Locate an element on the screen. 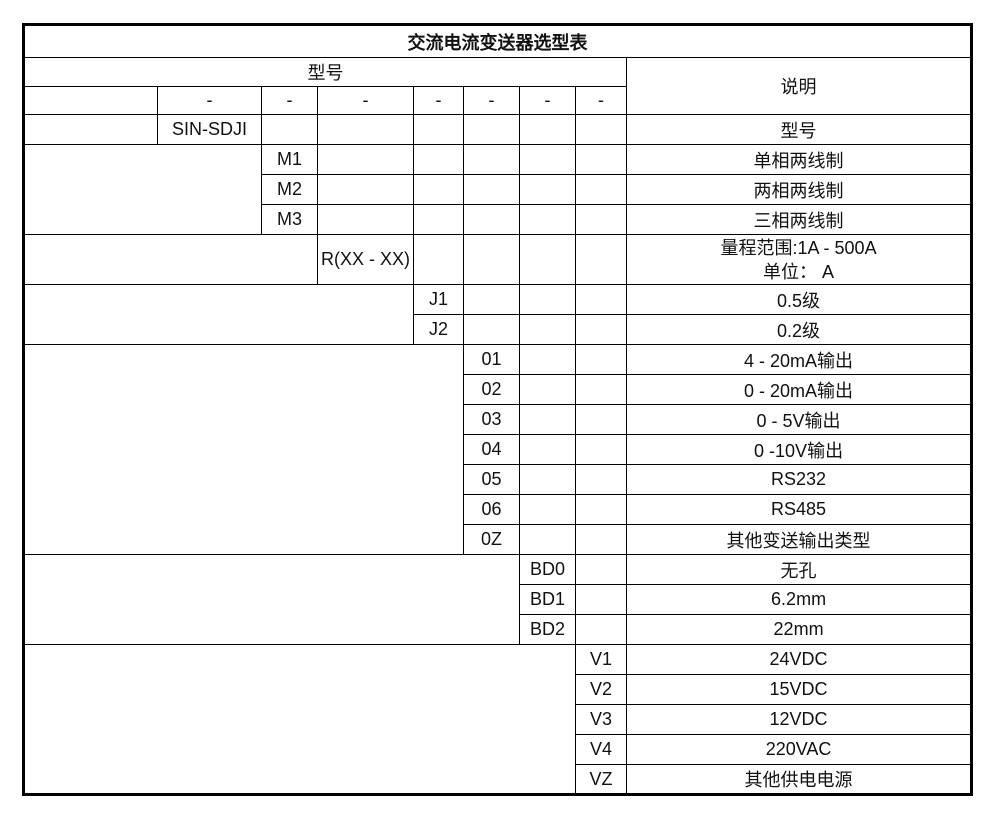  code-cell: V1 is located at coordinates (601, 659).